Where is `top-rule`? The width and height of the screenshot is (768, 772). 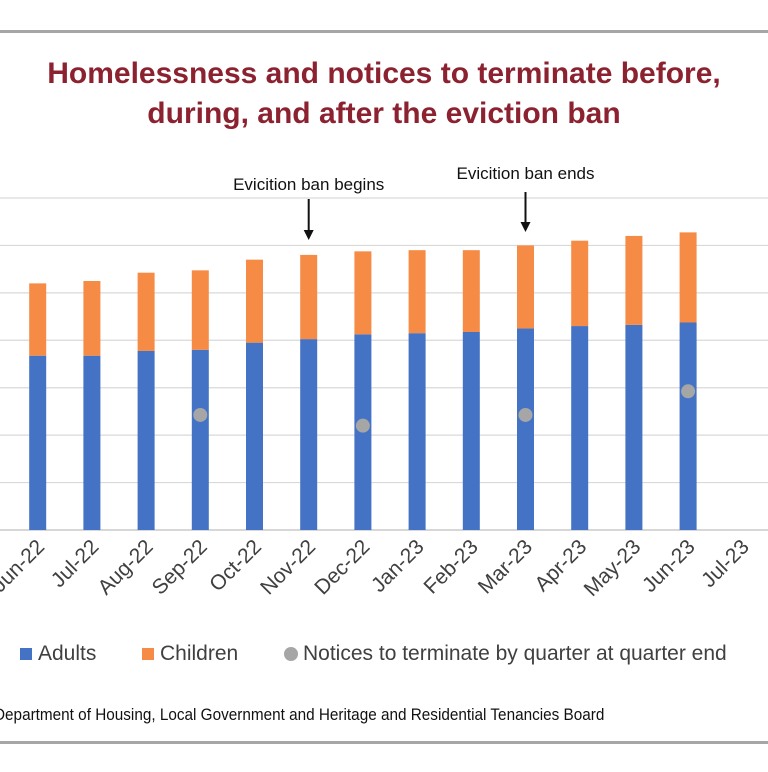
top-rule is located at coordinates (384, 31).